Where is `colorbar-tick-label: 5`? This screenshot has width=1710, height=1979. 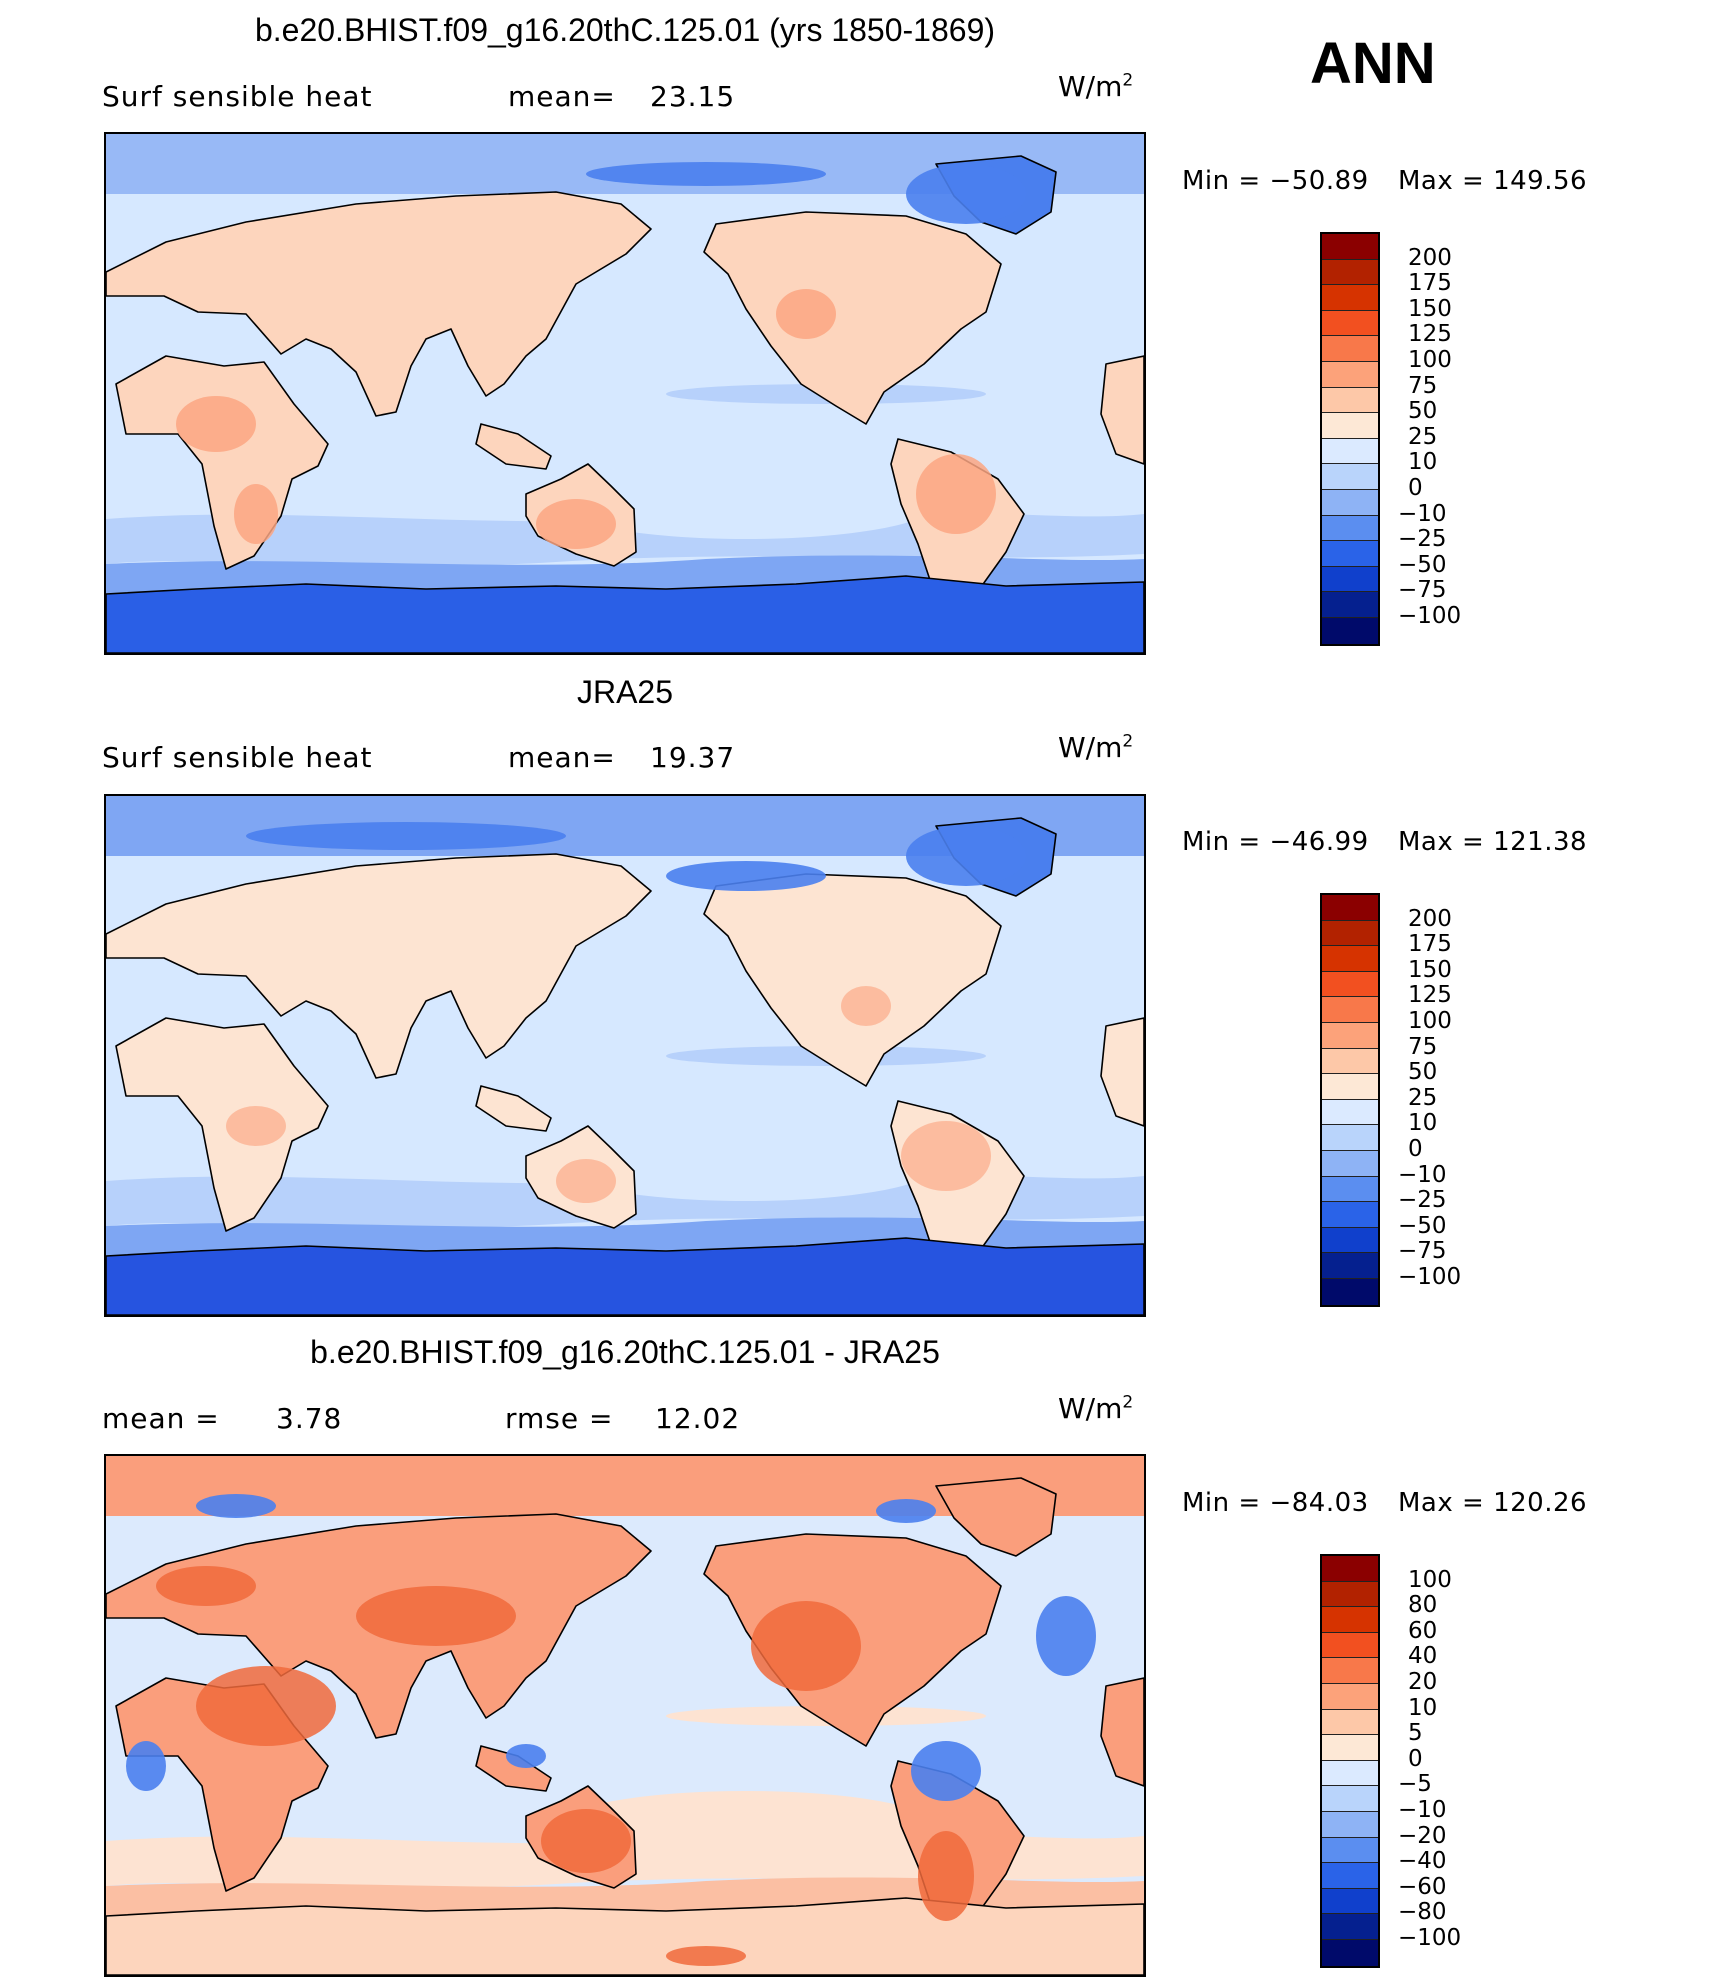
colorbar-tick-label: 5 is located at coordinates (1415, 1733).